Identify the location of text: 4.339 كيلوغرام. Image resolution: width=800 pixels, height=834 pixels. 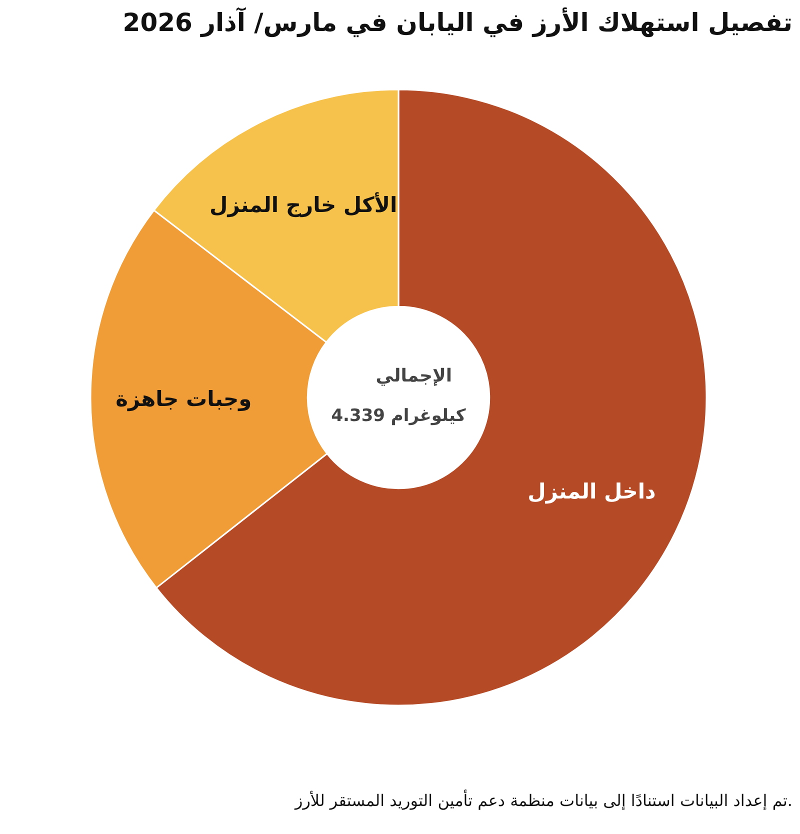
(398, 416).